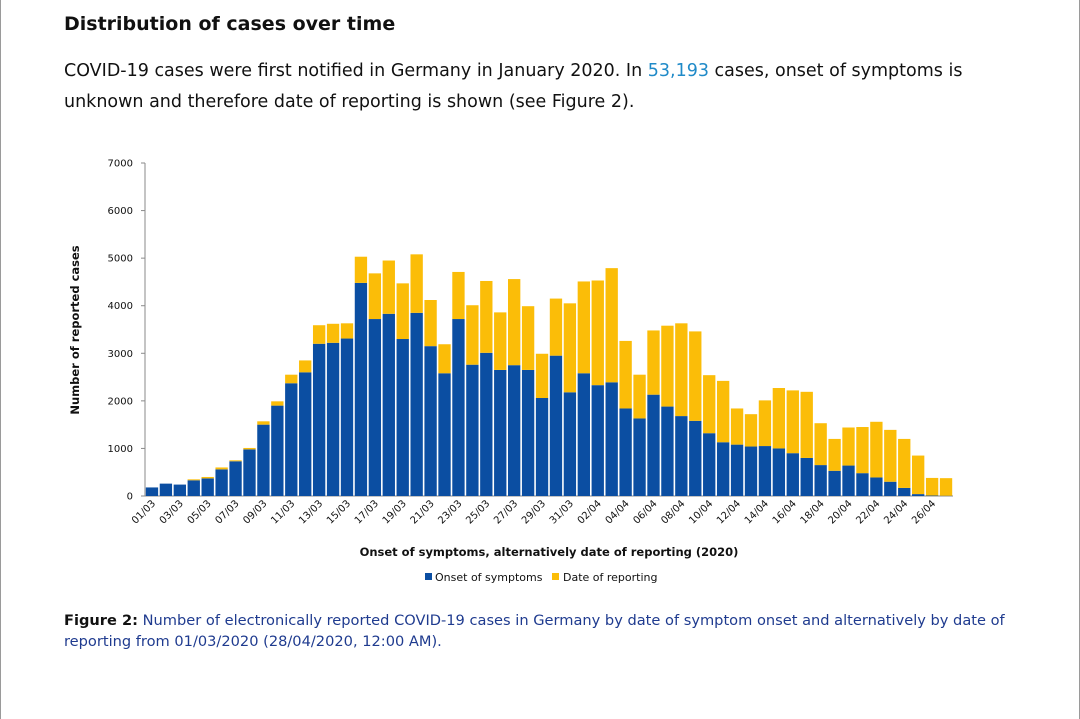 The image size is (1080, 719). Describe the element at coordinates (840, 512) in the screenshot. I see `x-tick-label: 20/04` at that location.